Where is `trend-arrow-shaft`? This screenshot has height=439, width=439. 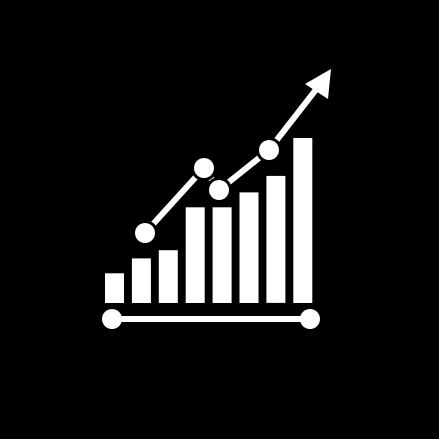 trend-arrow-shaft is located at coordinates (293, 118).